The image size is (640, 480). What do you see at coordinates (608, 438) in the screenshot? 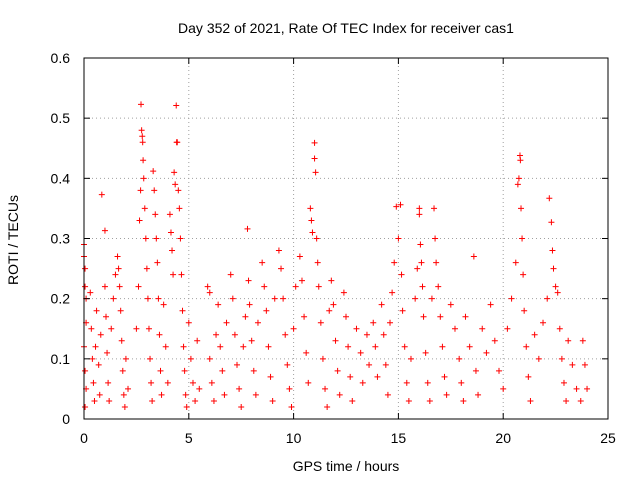
I see `x-tick-label: 25` at bounding box center [608, 438].